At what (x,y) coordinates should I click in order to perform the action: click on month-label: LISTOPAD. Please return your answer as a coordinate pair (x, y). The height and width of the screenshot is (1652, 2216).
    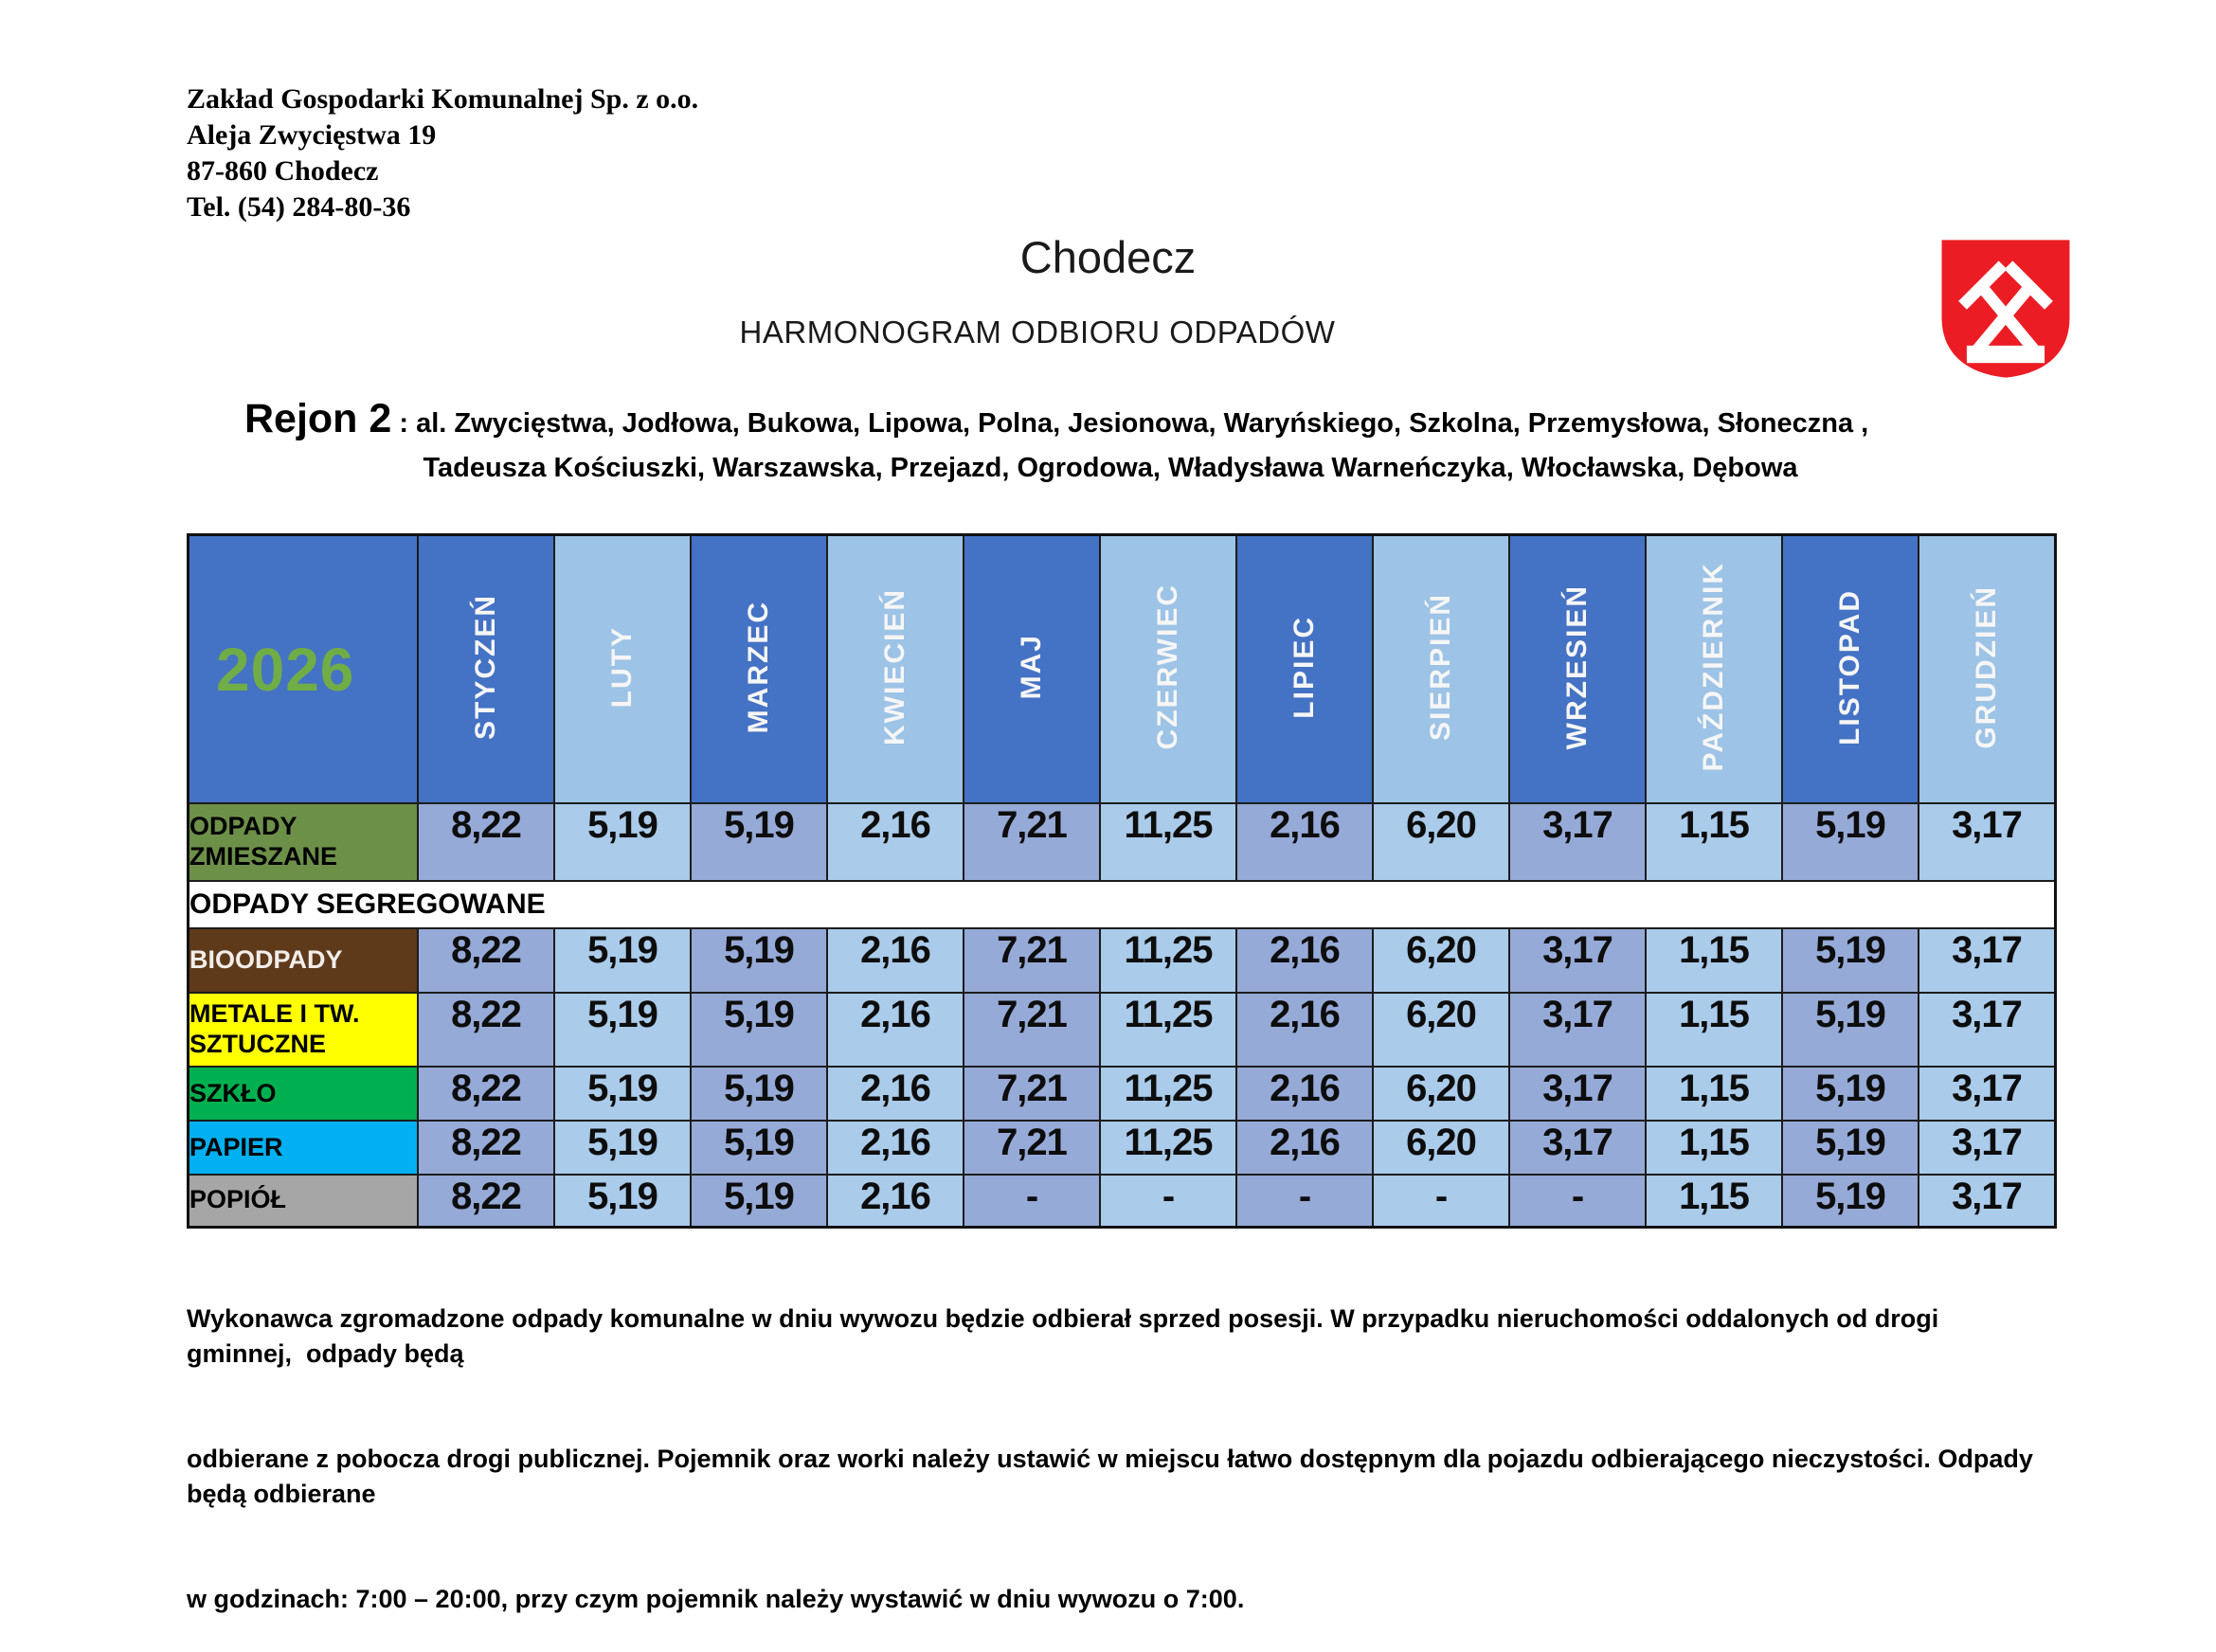
    Looking at the image, I should click on (1849, 666).